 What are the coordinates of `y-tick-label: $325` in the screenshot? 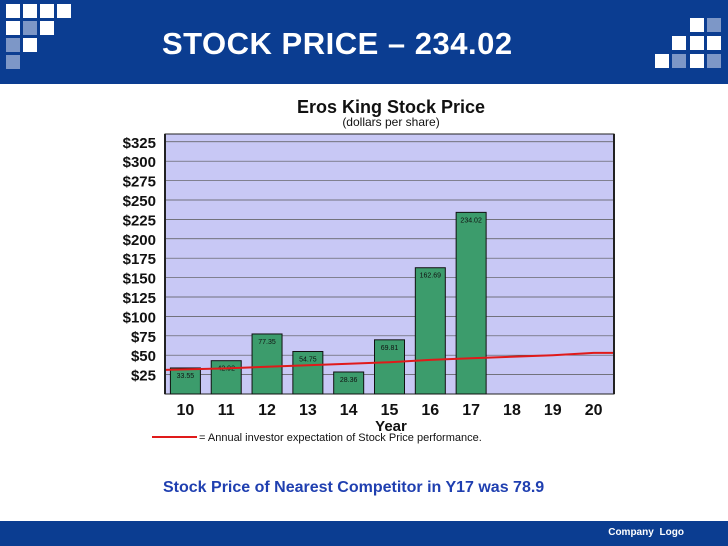 It's located at (139, 143).